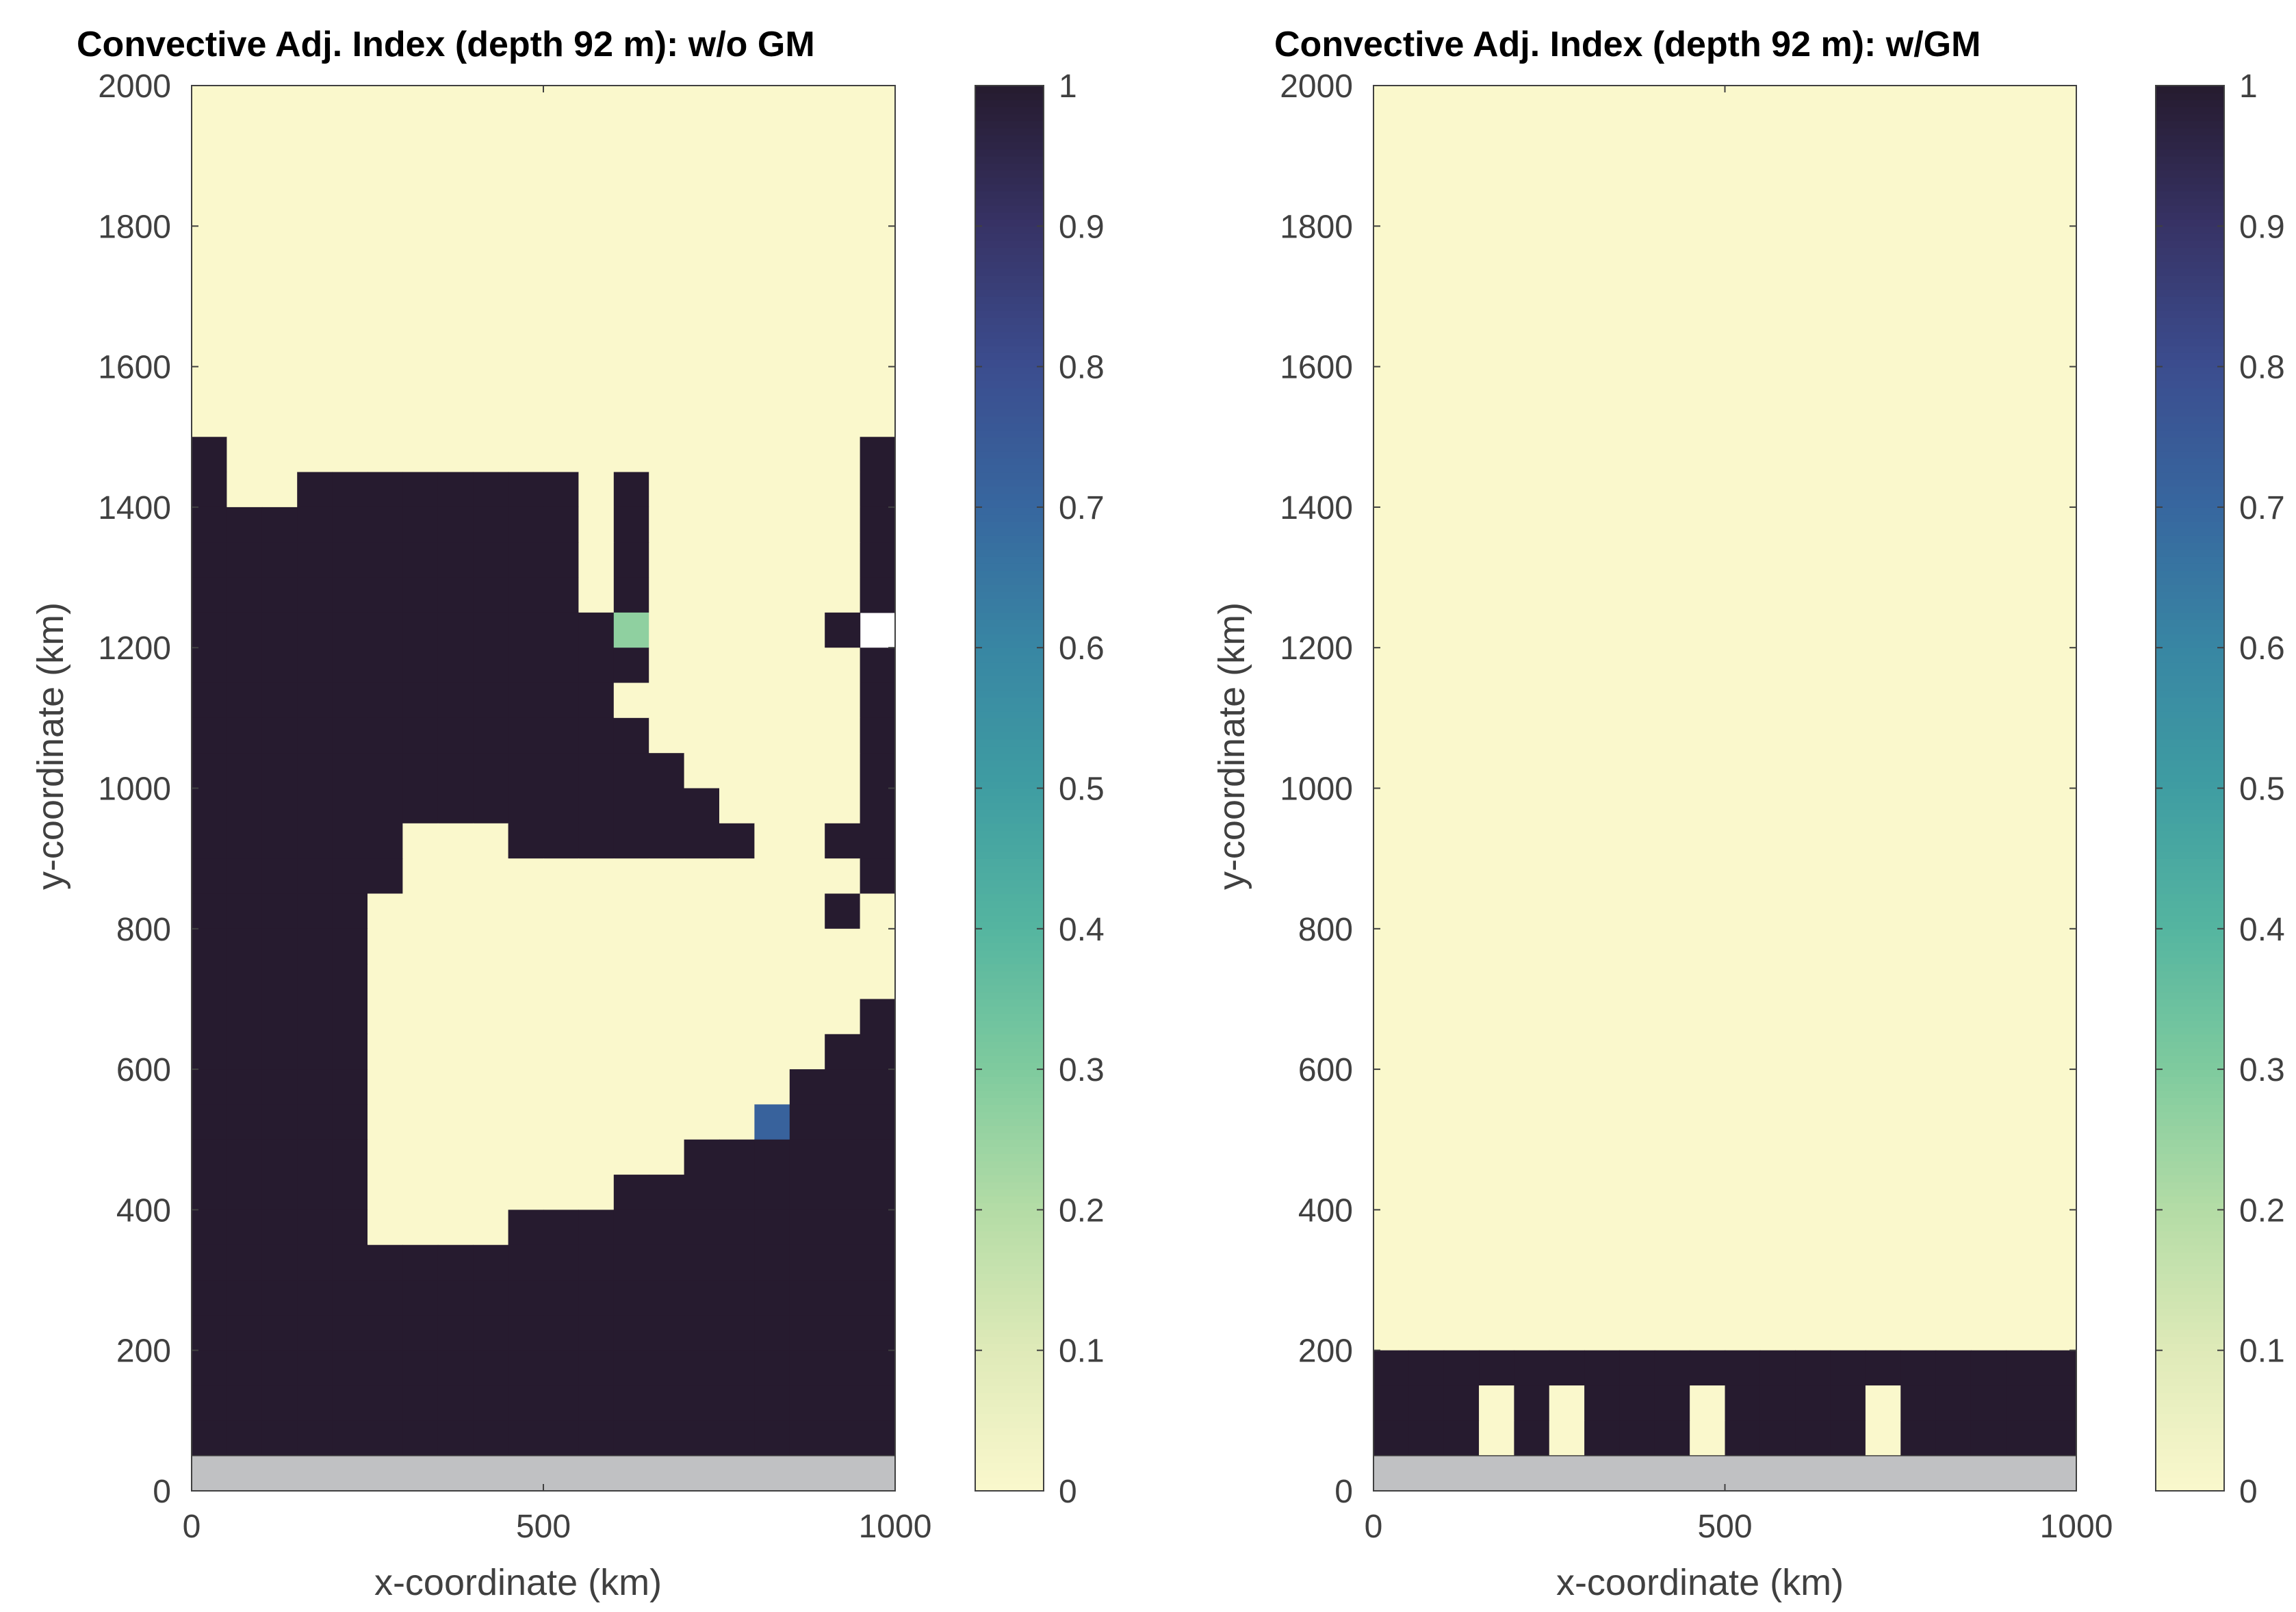  I want to click on y-tick-label: 0, so click(162, 1492).